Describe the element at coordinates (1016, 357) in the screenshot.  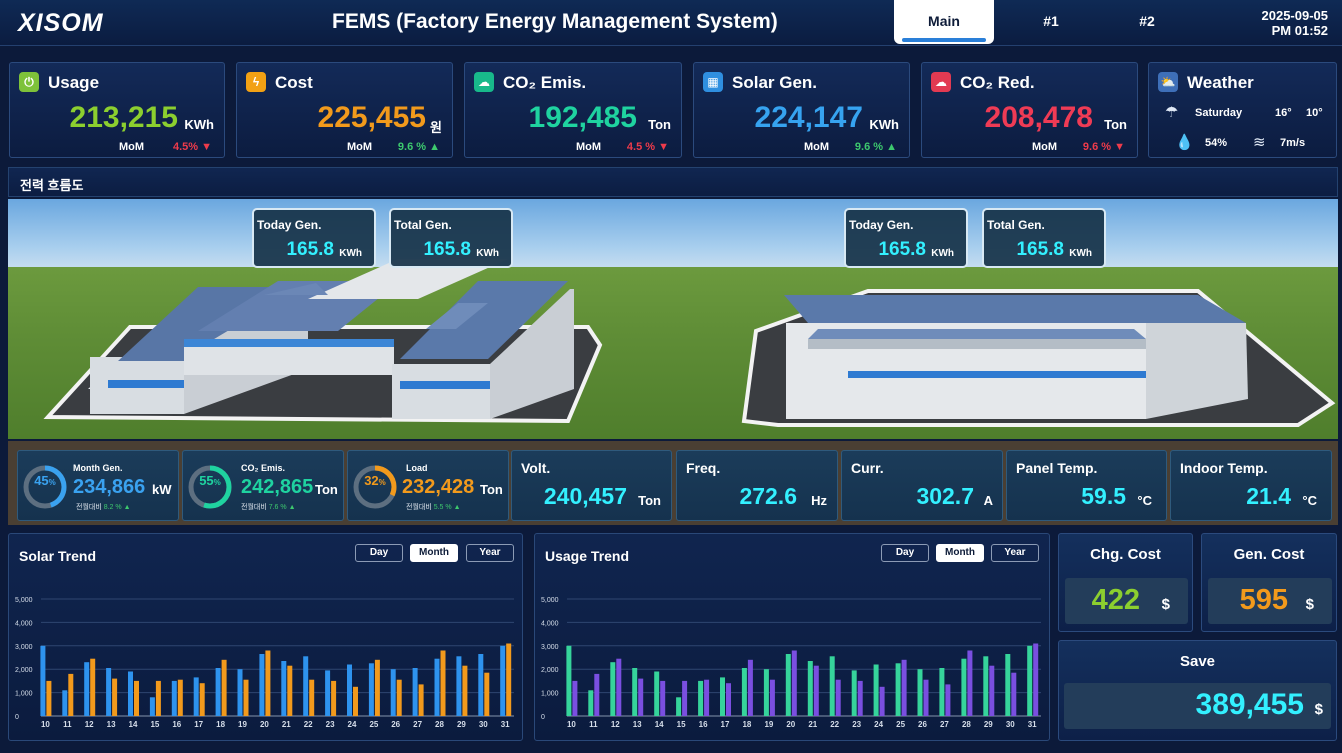
I see `right-factory` at that location.